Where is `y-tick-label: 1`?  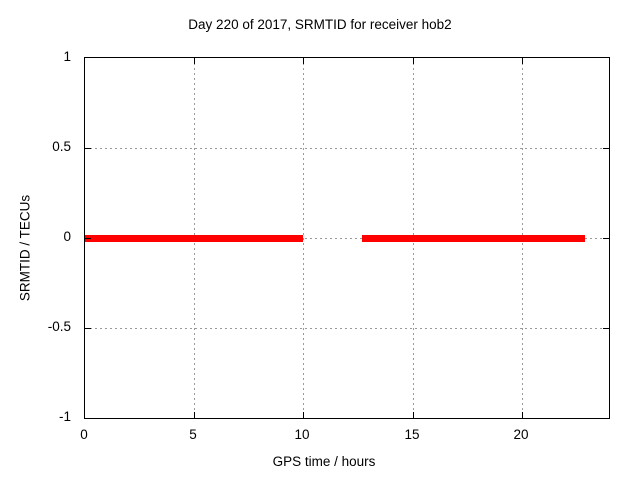
y-tick-label: 1 is located at coordinates (67, 56).